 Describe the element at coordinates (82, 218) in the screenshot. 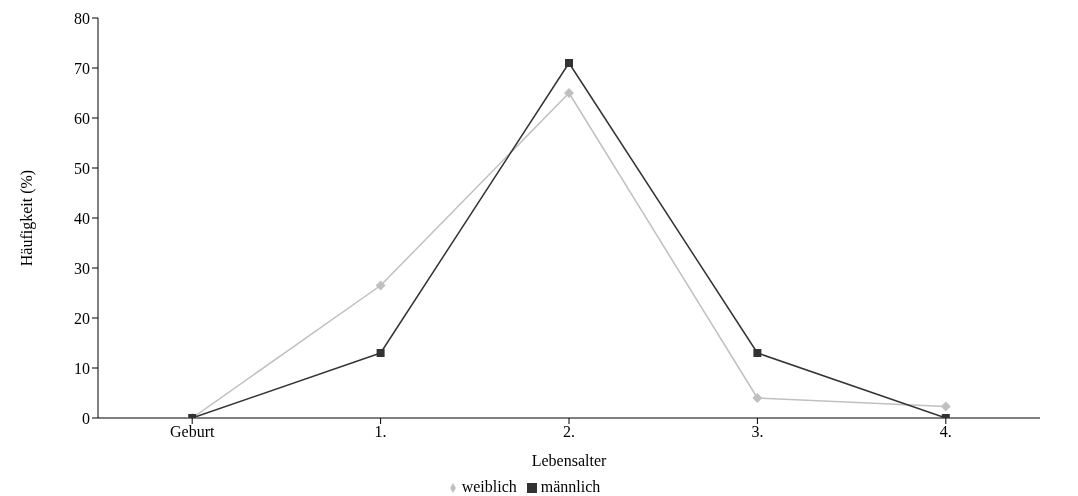

I see `y-tick-label: 40` at that location.